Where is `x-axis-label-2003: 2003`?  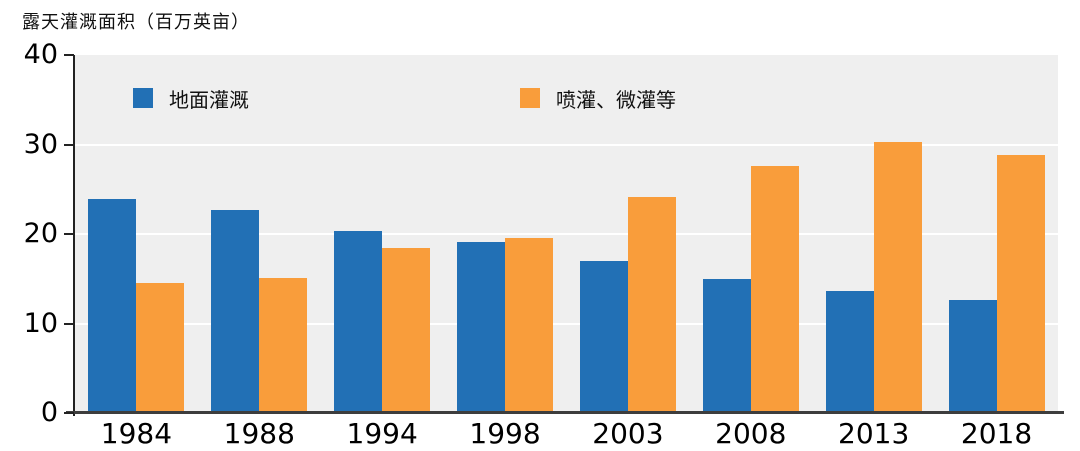 x-axis-label-2003: 2003 is located at coordinates (628, 433).